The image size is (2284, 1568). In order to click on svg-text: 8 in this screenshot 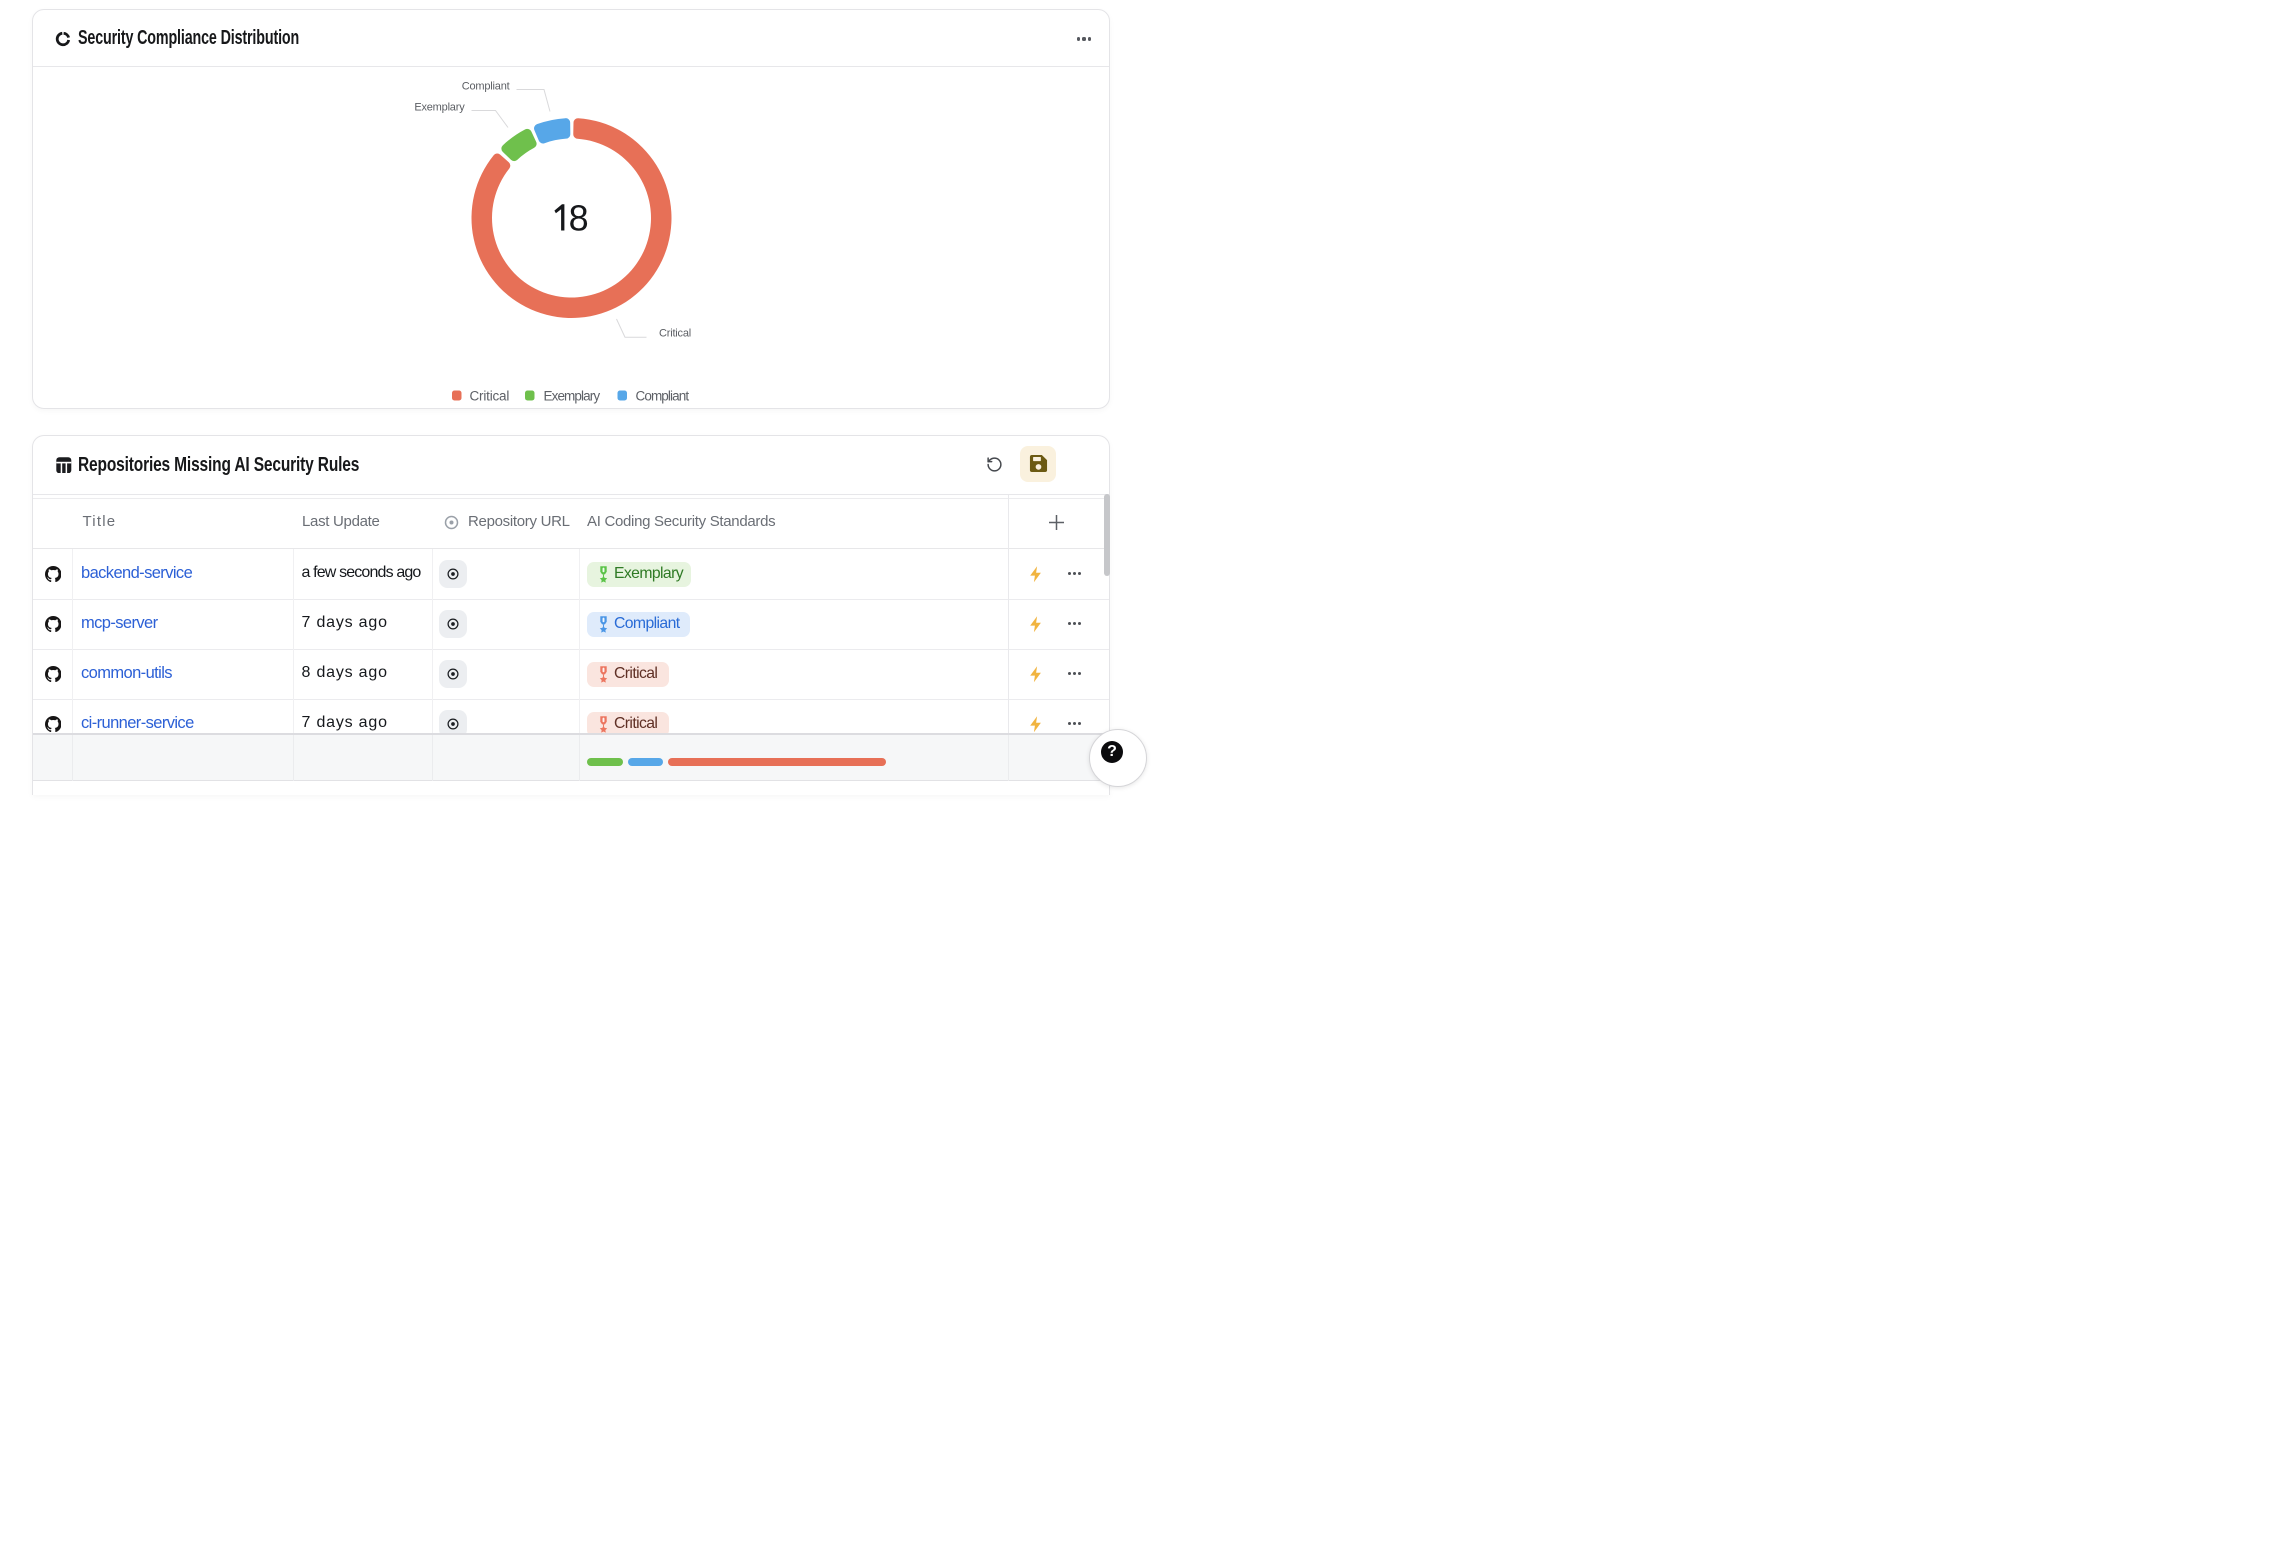, I will do `click(578, 218)`.